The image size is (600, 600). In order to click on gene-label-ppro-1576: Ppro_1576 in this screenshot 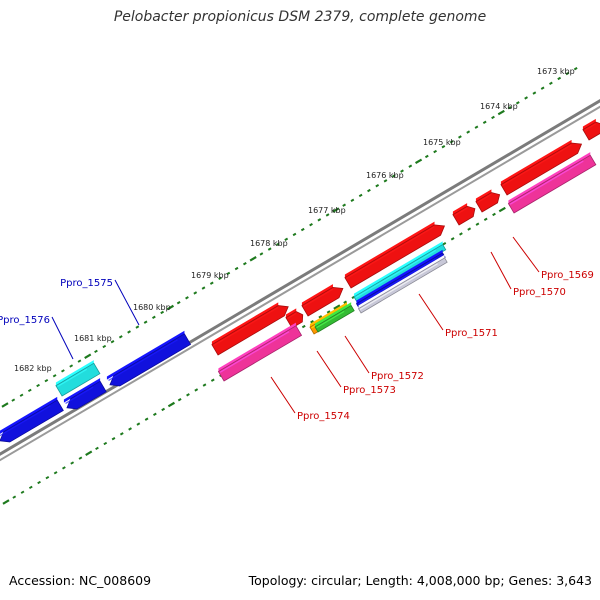, I will do `click(25, 320)`.